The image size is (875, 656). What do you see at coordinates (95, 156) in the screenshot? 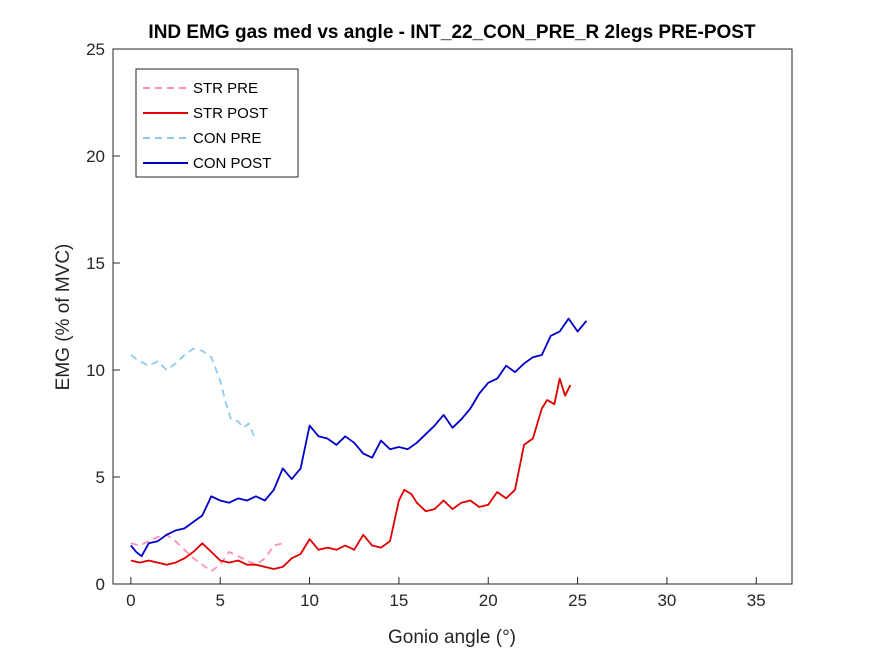
I see `y-tick-label: 20` at bounding box center [95, 156].